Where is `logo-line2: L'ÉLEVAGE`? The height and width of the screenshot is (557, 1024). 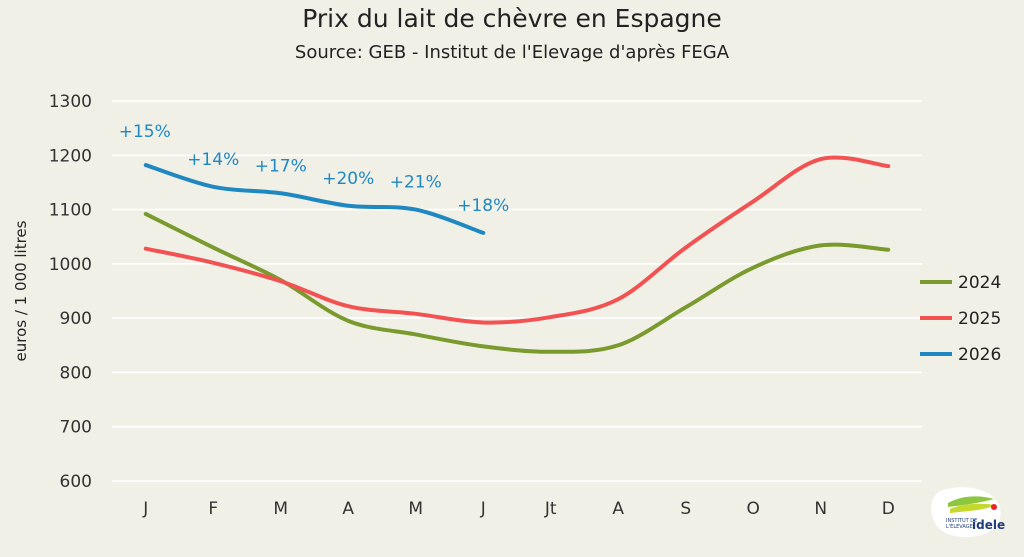 logo-line2: L'ÉLEVAGE is located at coordinates (959, 526).